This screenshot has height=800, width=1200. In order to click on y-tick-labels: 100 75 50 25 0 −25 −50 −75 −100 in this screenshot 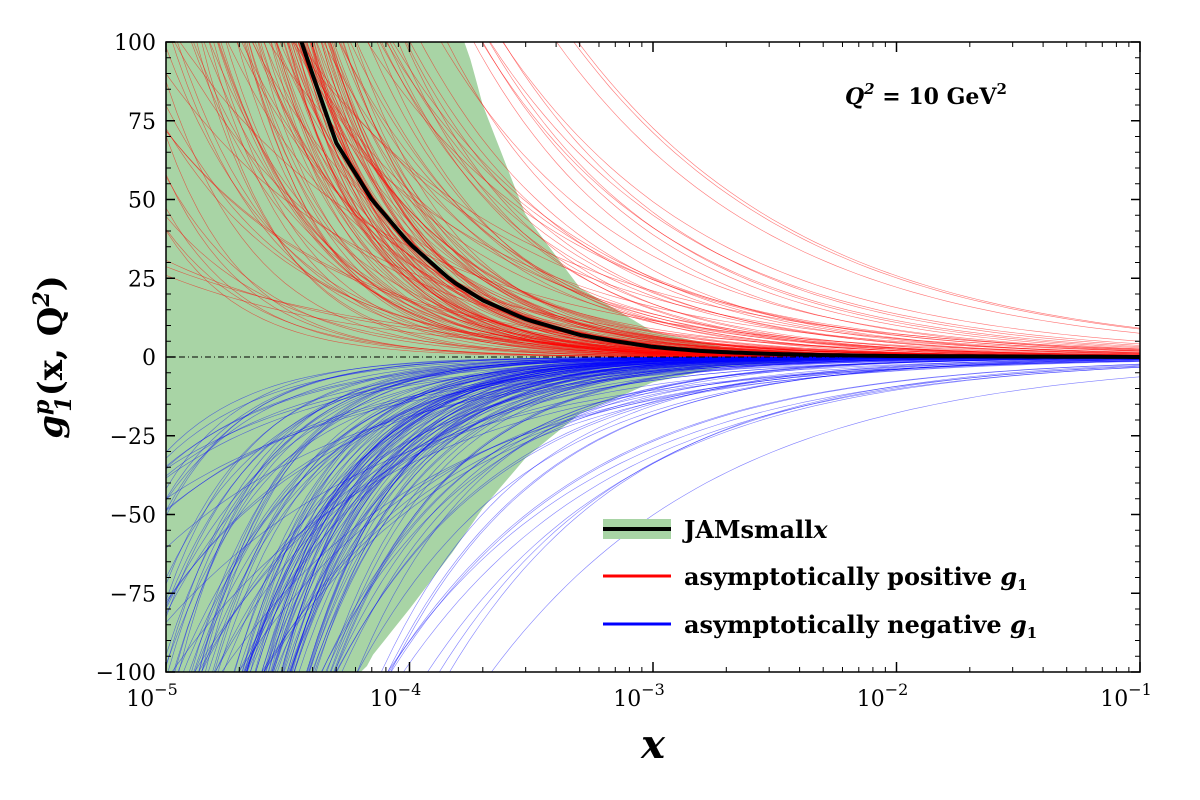, I will do `click(126, 358)`.